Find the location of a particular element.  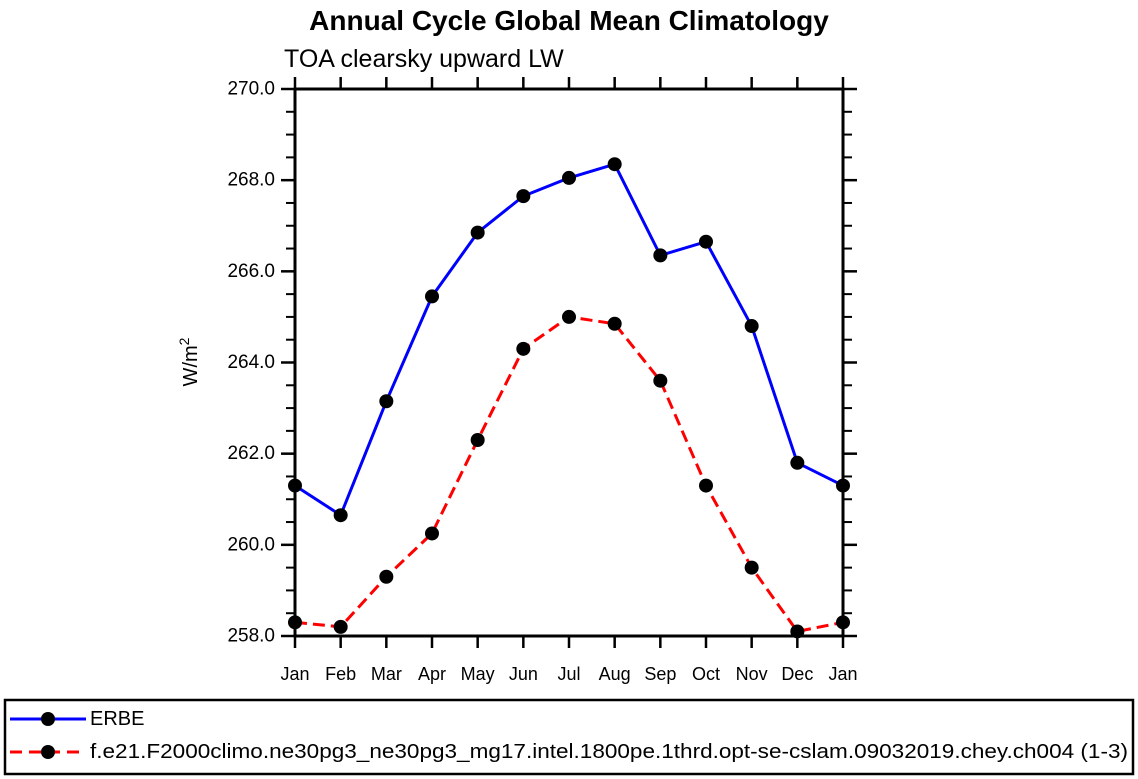

y-tick-label: 268.0 is located at coordinates (251, 180).